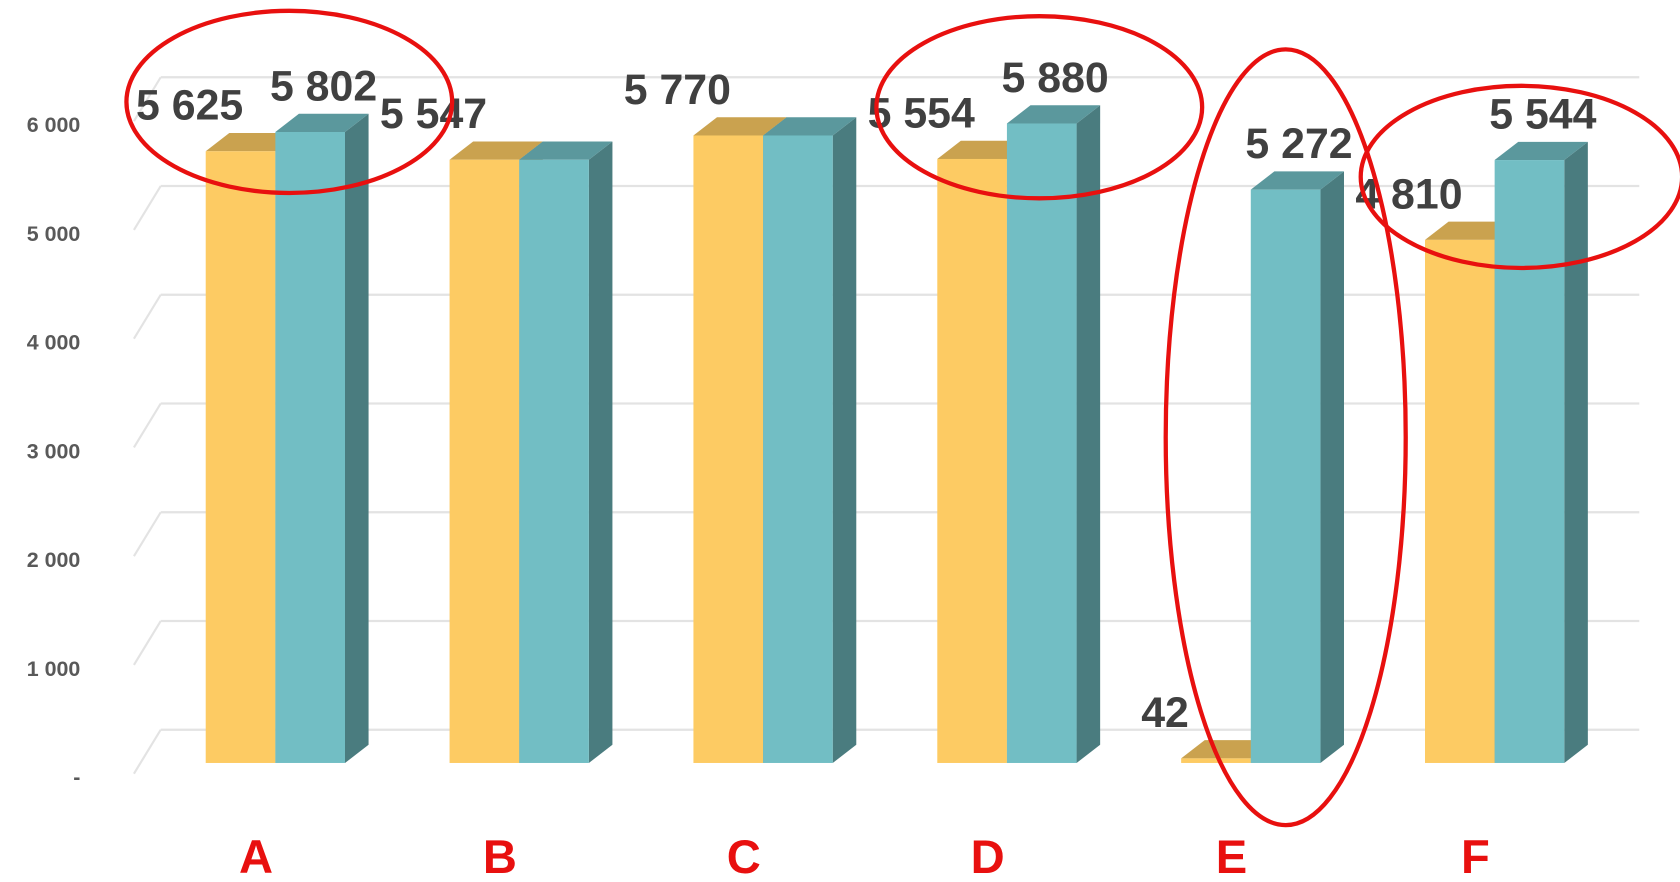 The height and width of the screenshot is (882, 1680). I want to click on y-tick-label: 6 000, so click(54, 125).